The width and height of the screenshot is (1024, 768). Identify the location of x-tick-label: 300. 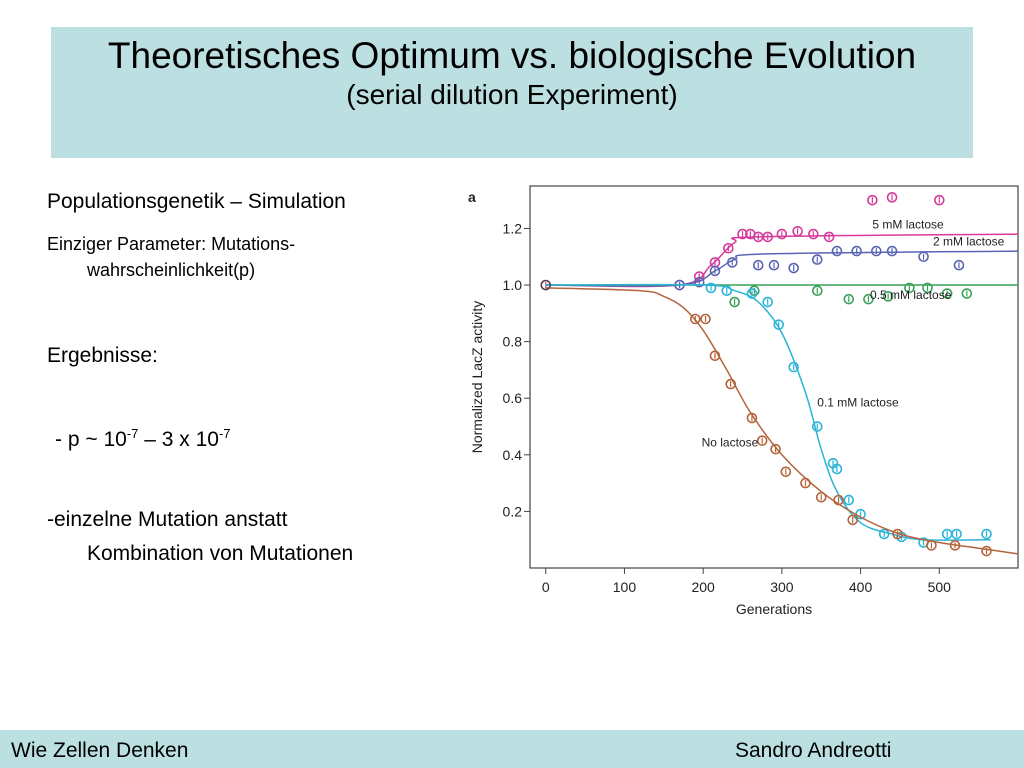
(782, 587).